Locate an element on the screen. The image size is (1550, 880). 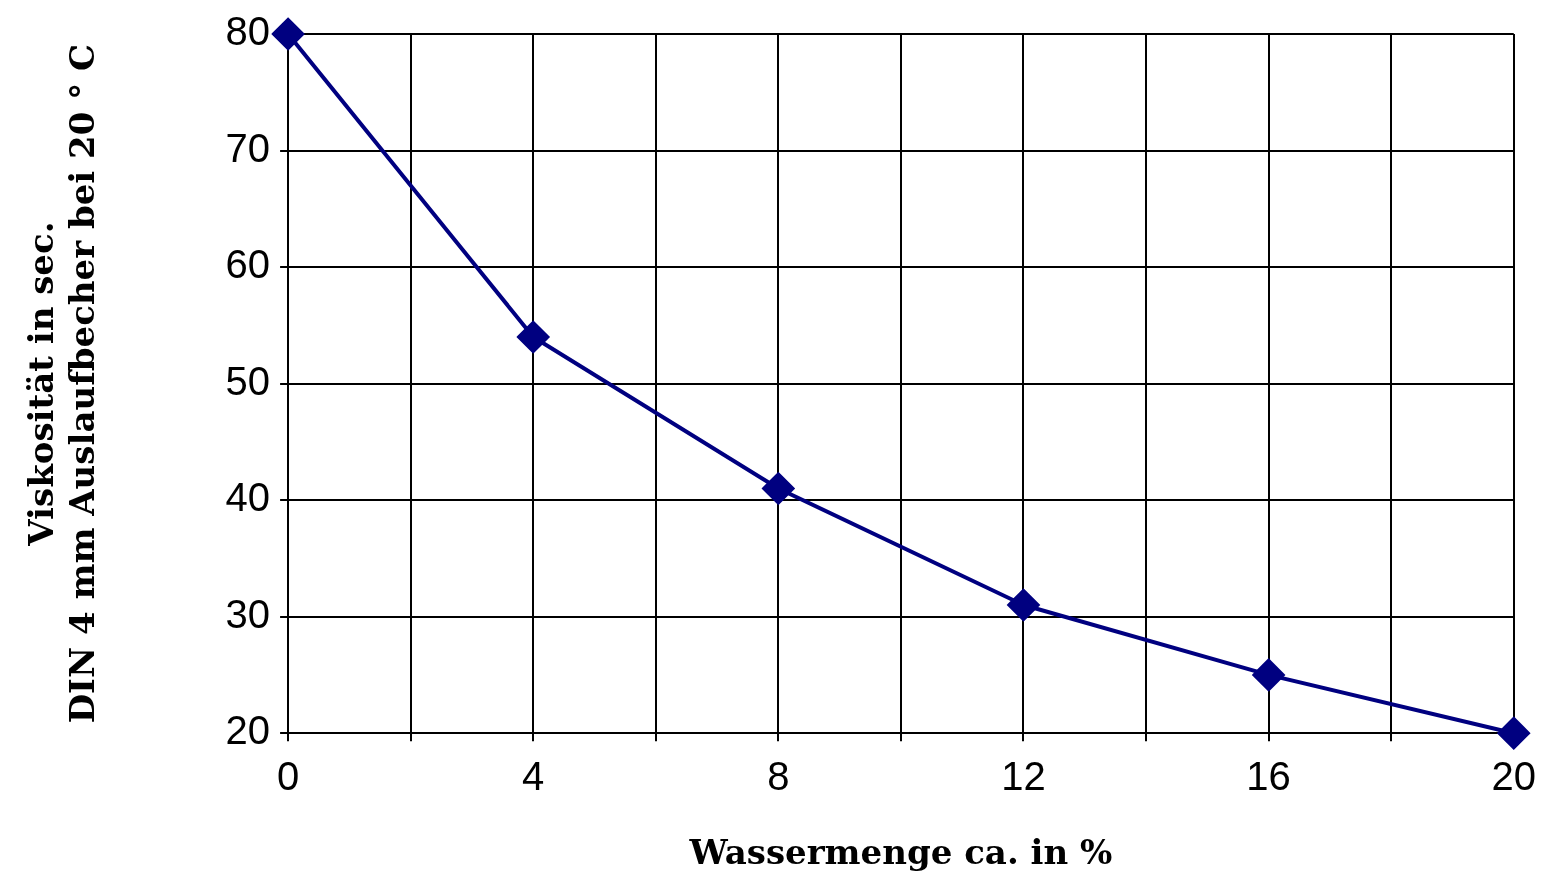
x-tick-label: 20 is located at coordinates (1513, 776).